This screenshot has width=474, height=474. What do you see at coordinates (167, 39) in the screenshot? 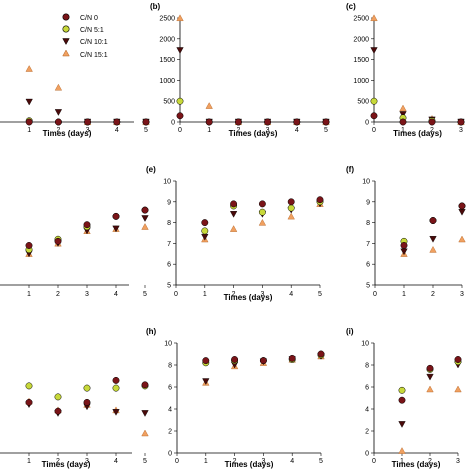
I see `y-tick-label: 2000` at bounding box center [167, 39].